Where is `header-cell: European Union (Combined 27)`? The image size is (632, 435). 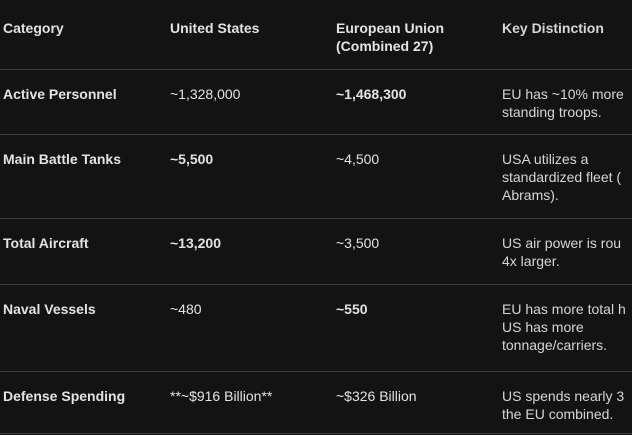 header-cell: European Union (Combined 27) is located at coordinates (390, 37).